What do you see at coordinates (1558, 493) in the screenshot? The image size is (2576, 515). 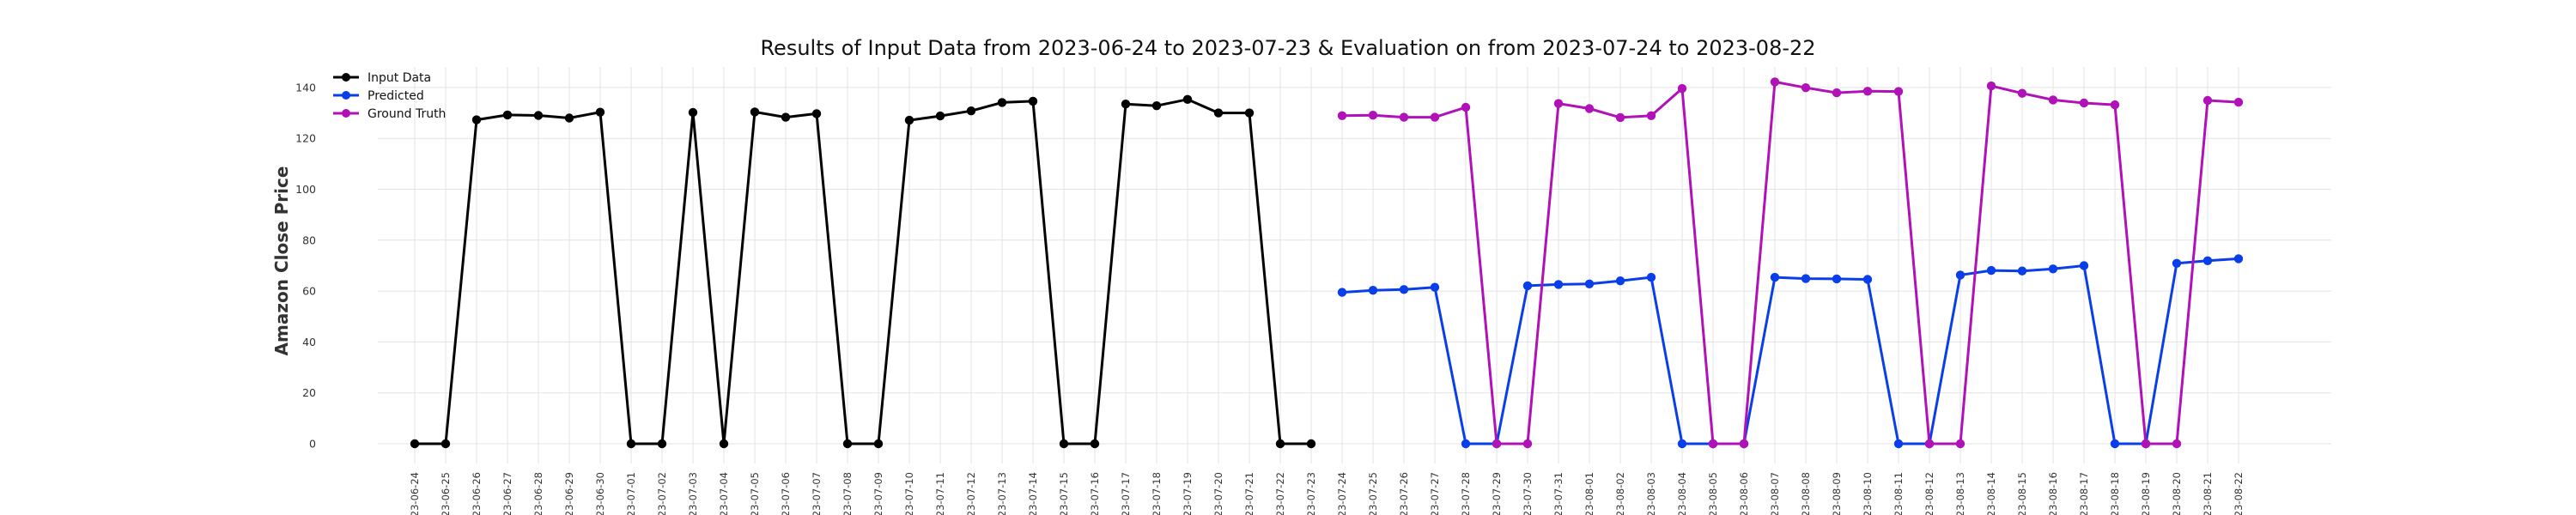 I see `x-tick-label: -23-07-31` at bounding box center [1558, 493].